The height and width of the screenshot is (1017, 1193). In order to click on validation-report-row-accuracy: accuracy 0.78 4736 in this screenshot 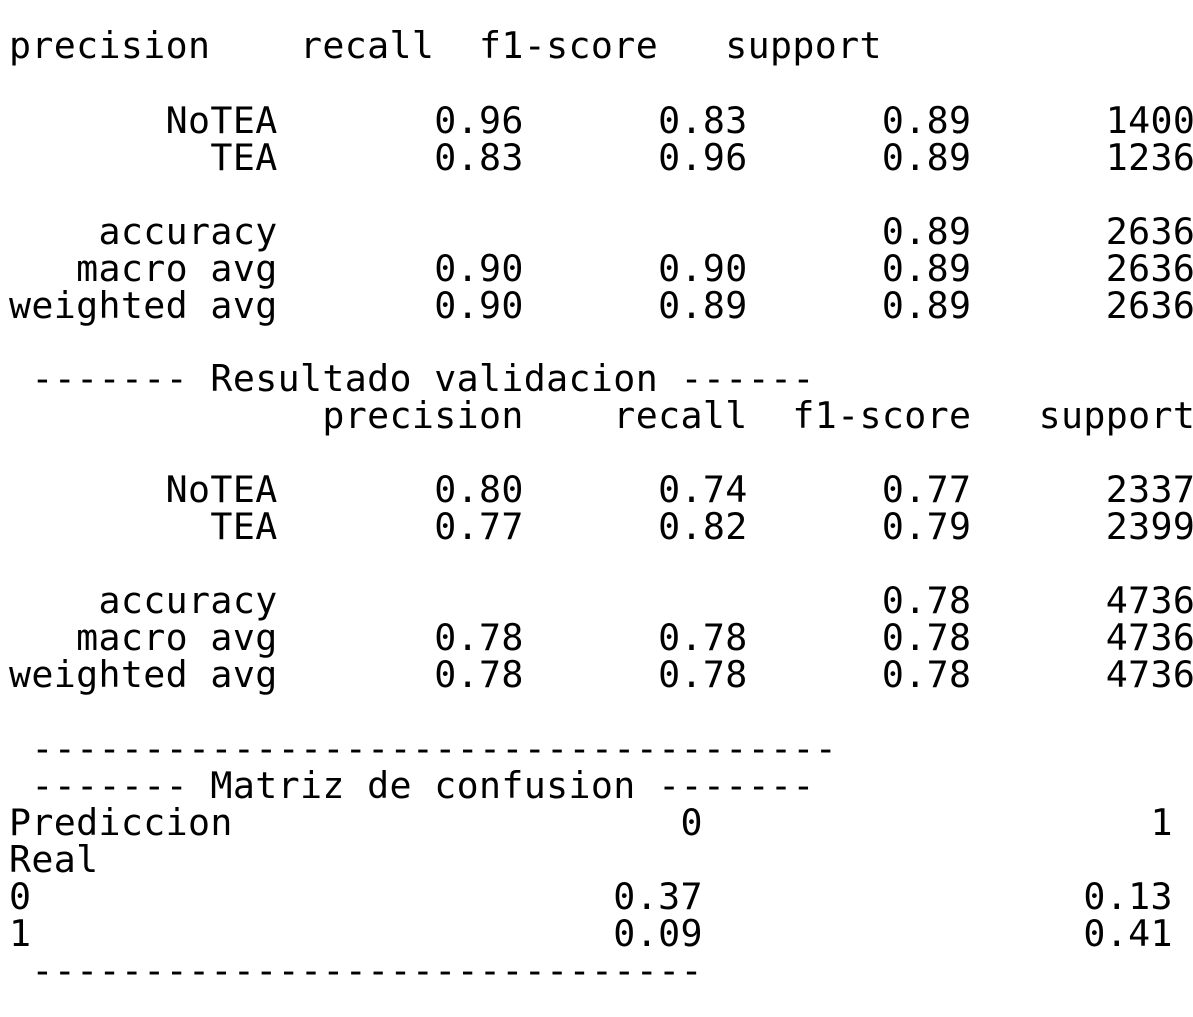, I will do `click(601, 600)`.